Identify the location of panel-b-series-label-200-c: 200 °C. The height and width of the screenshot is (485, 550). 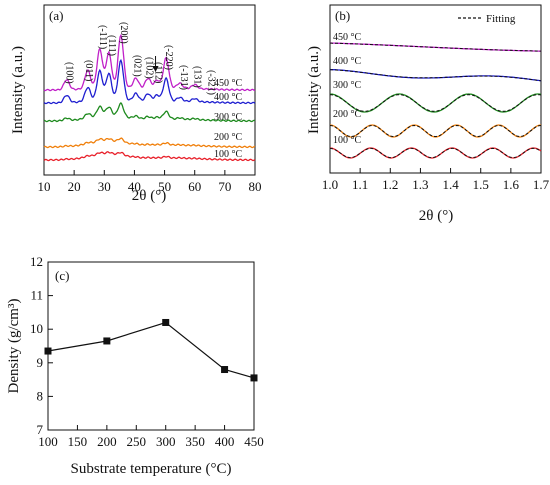
(347, 114).